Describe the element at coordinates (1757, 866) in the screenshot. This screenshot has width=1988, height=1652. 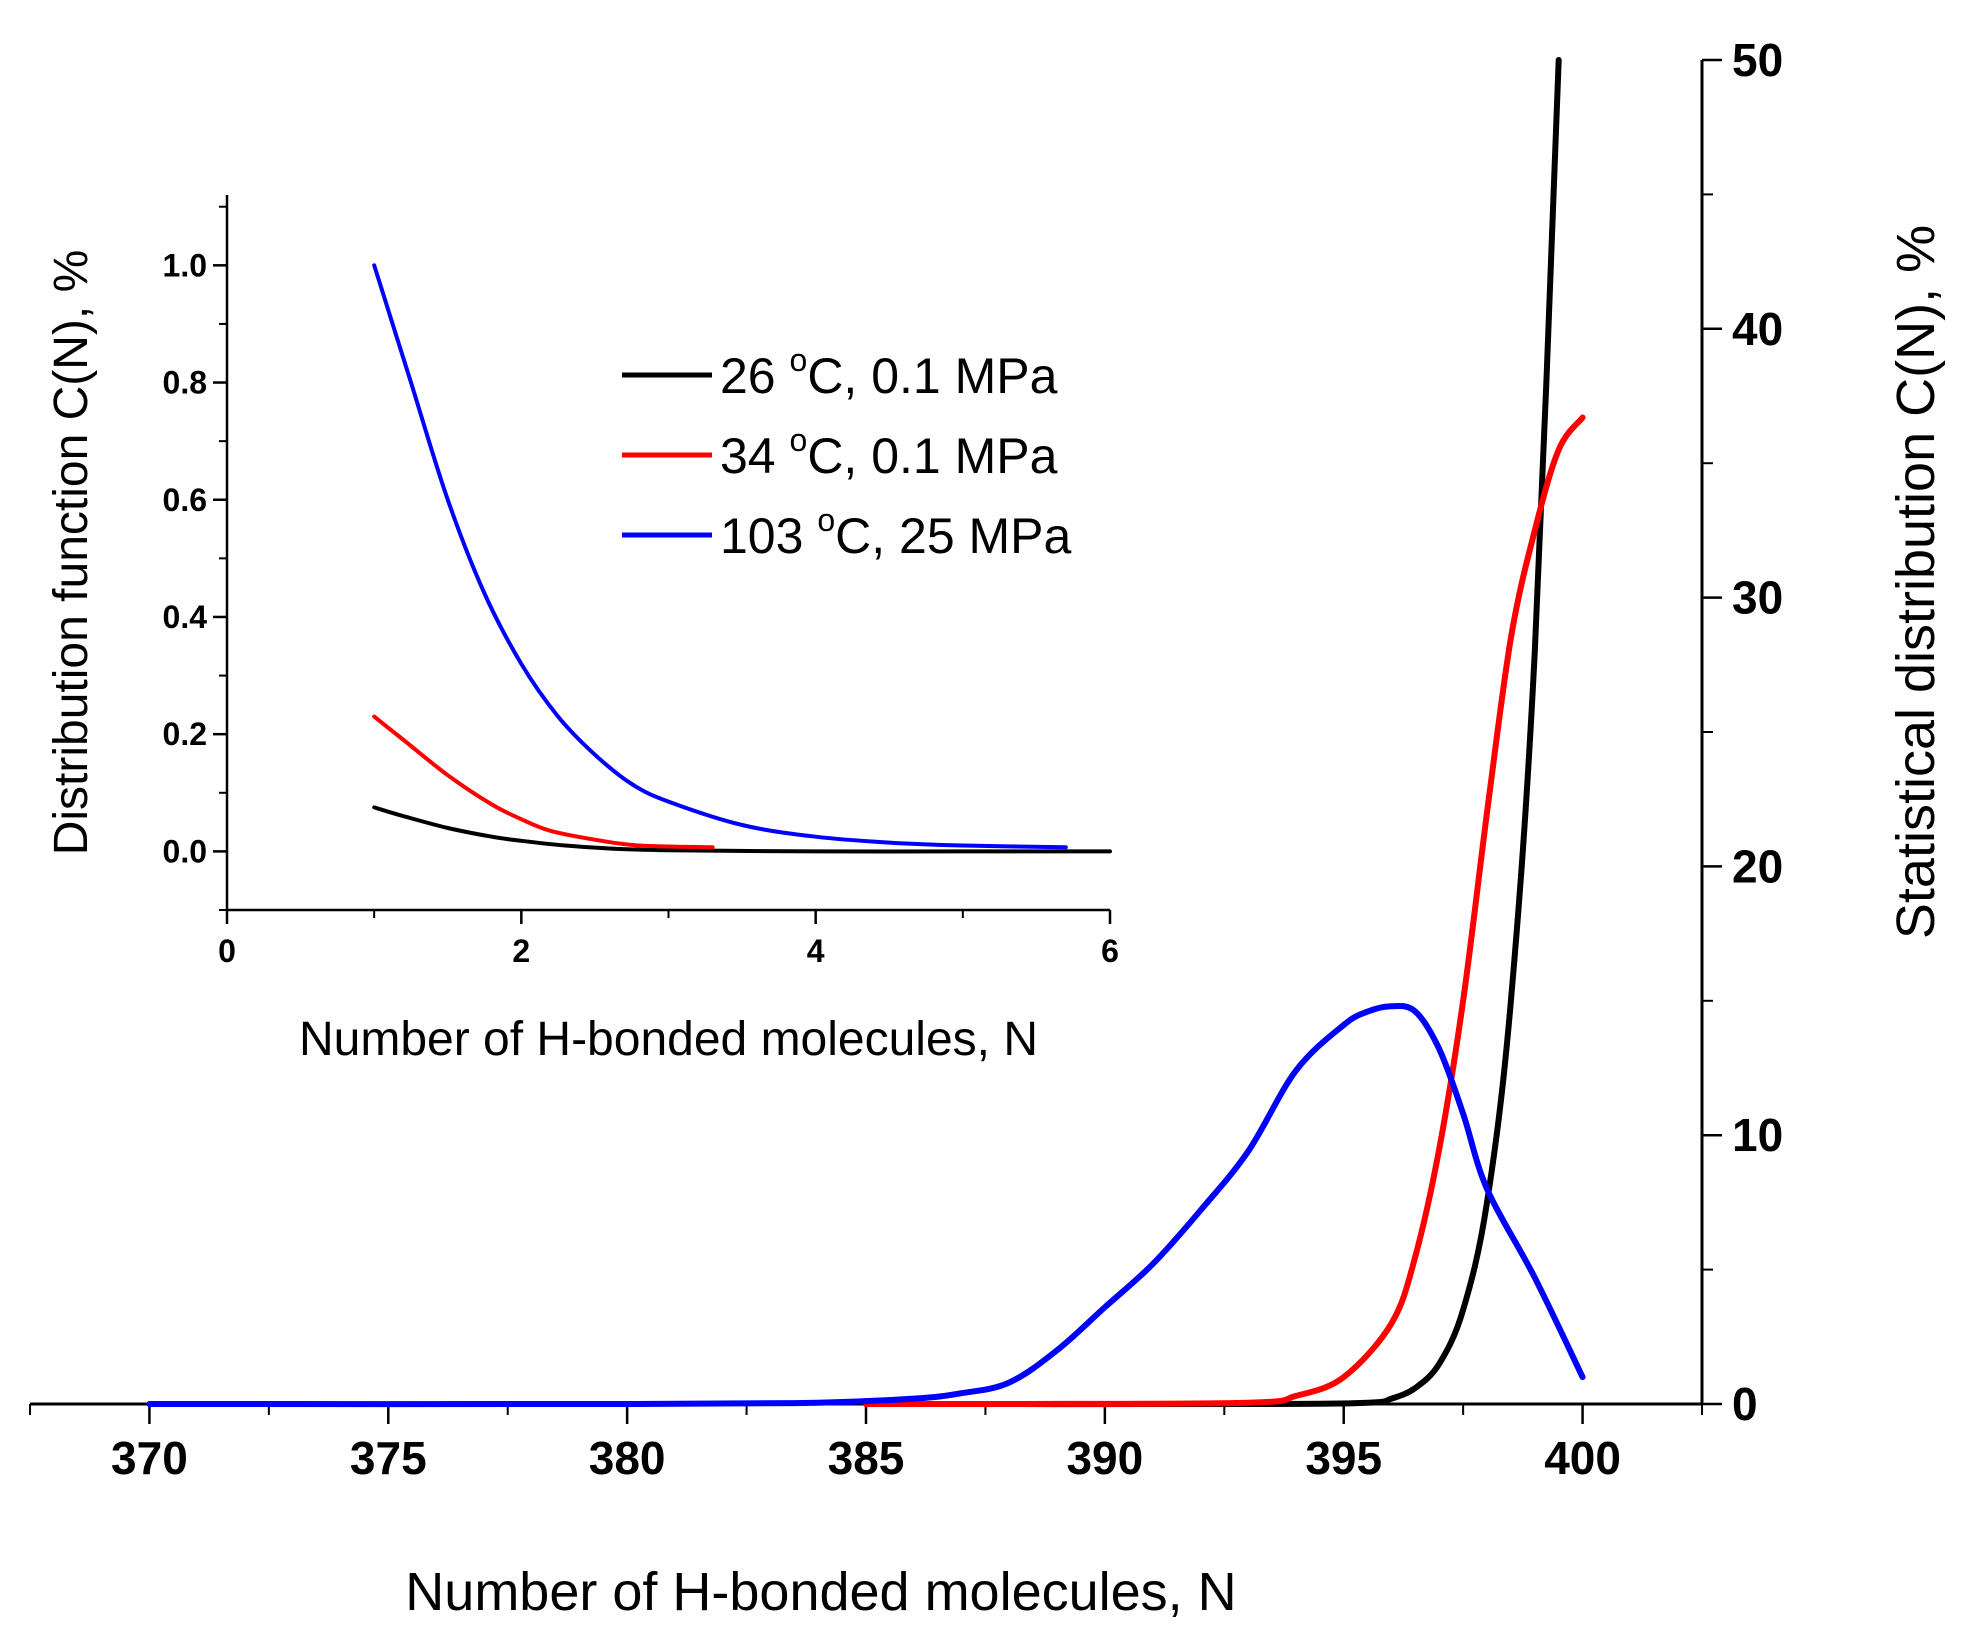
I see `main-y-tick-label: 20` at that location.